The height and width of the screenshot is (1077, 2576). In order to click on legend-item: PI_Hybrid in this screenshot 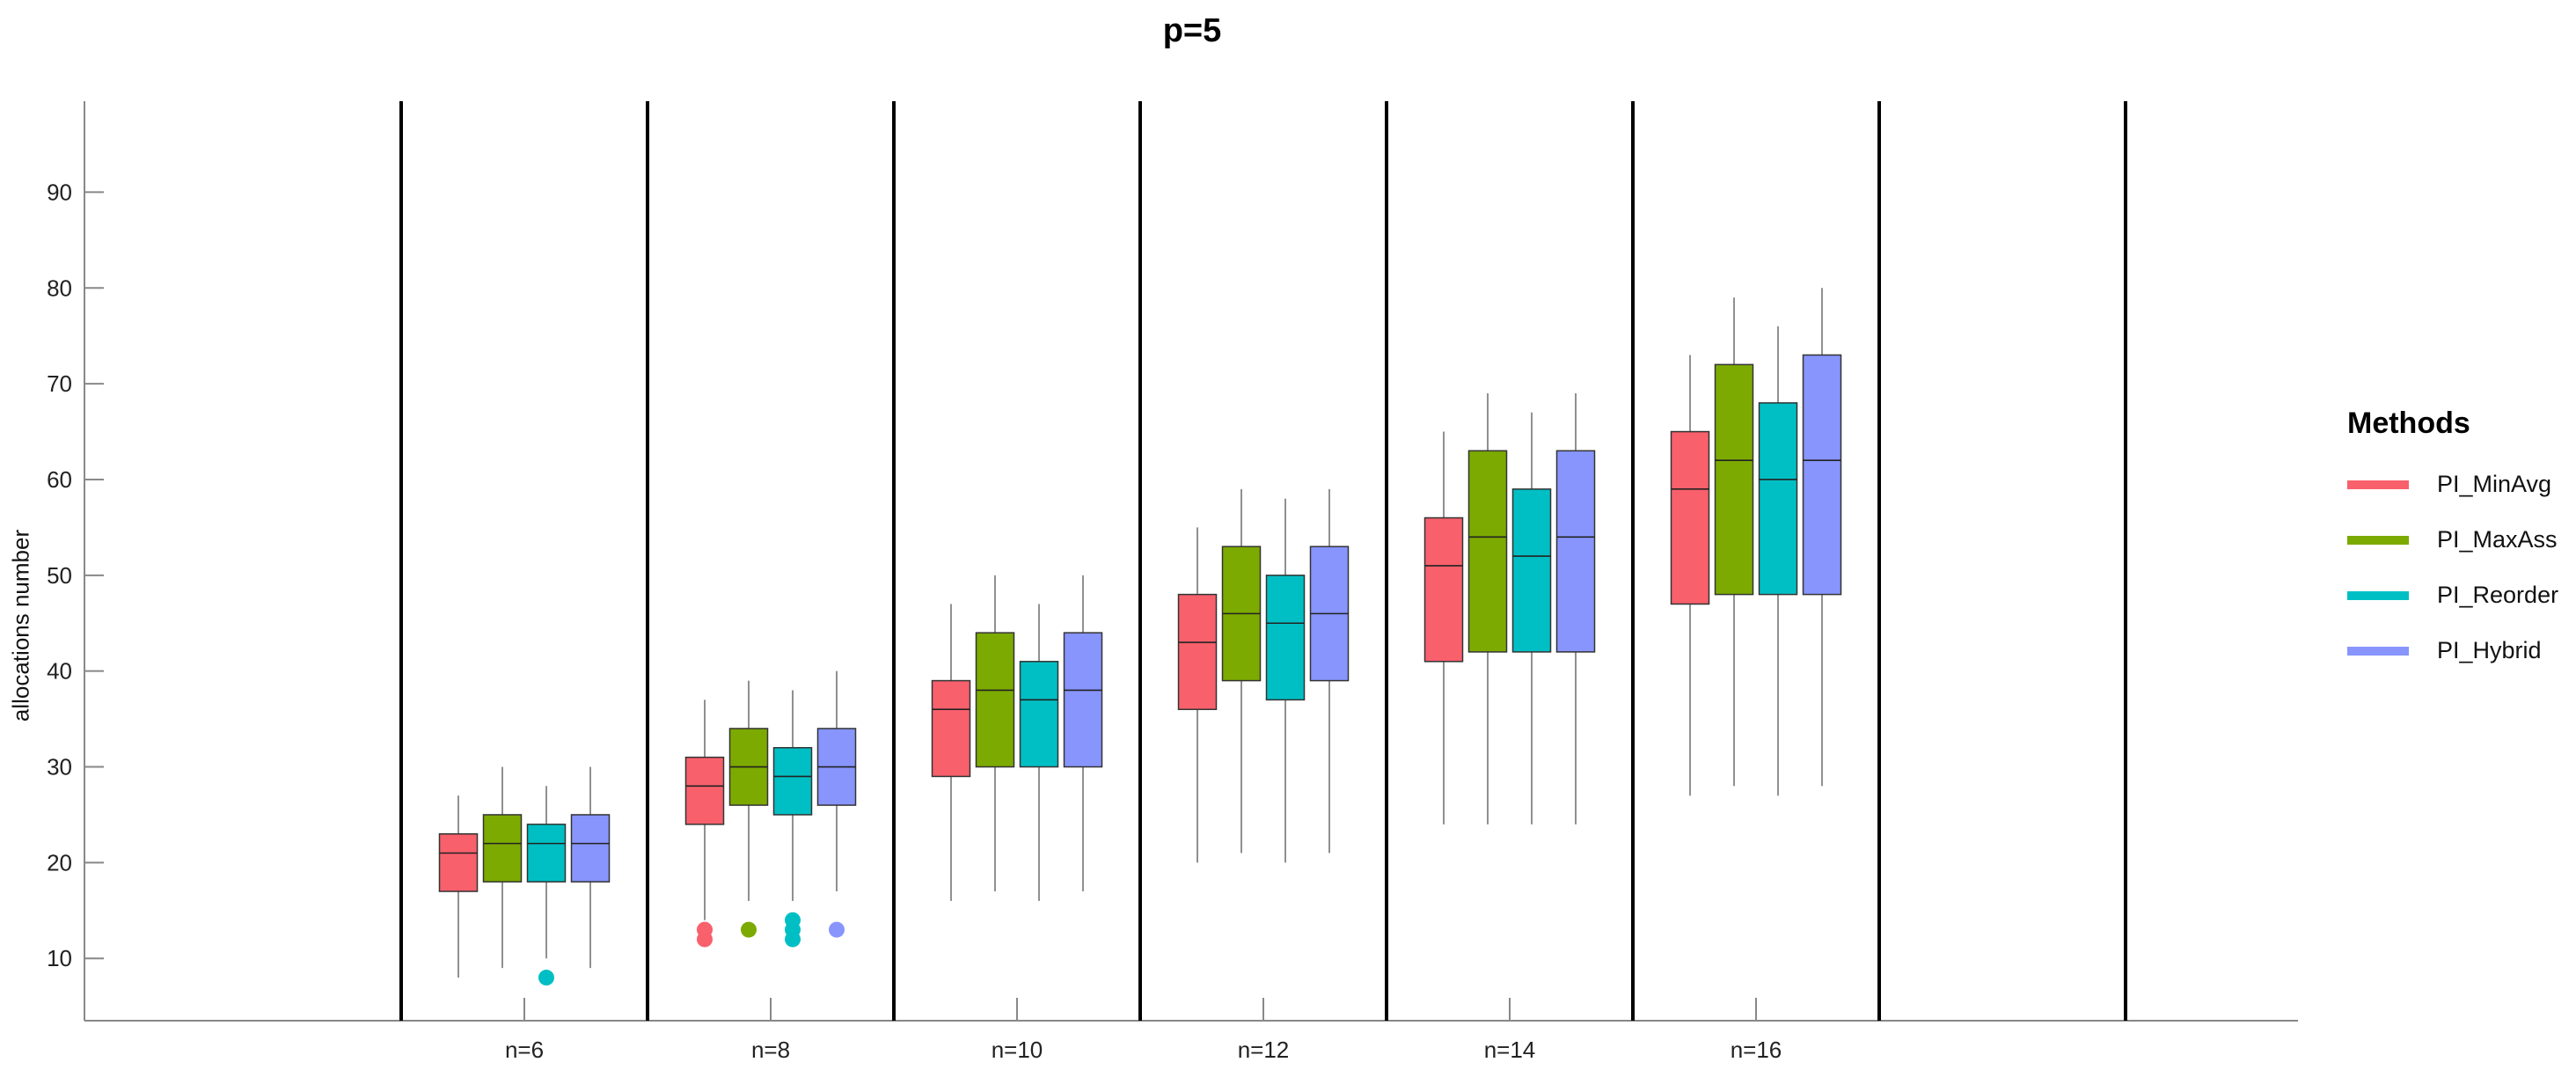, I will do `click(2452, 650)`.